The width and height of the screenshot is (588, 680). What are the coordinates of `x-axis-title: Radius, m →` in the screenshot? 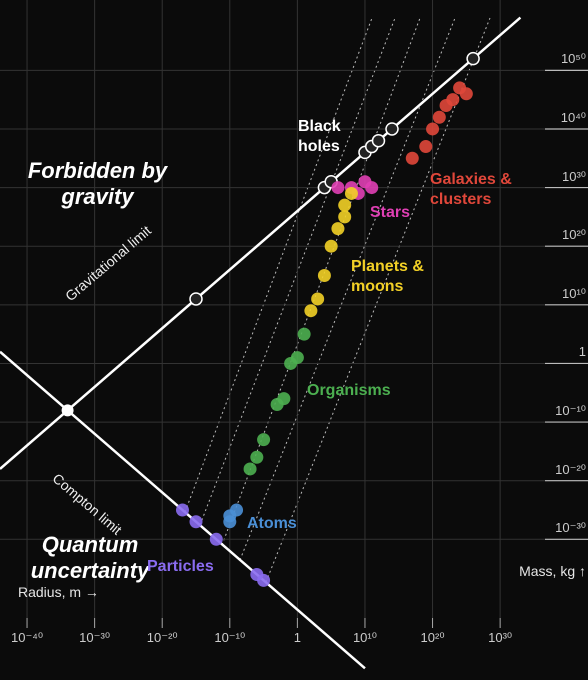 It's located at (58, 592).